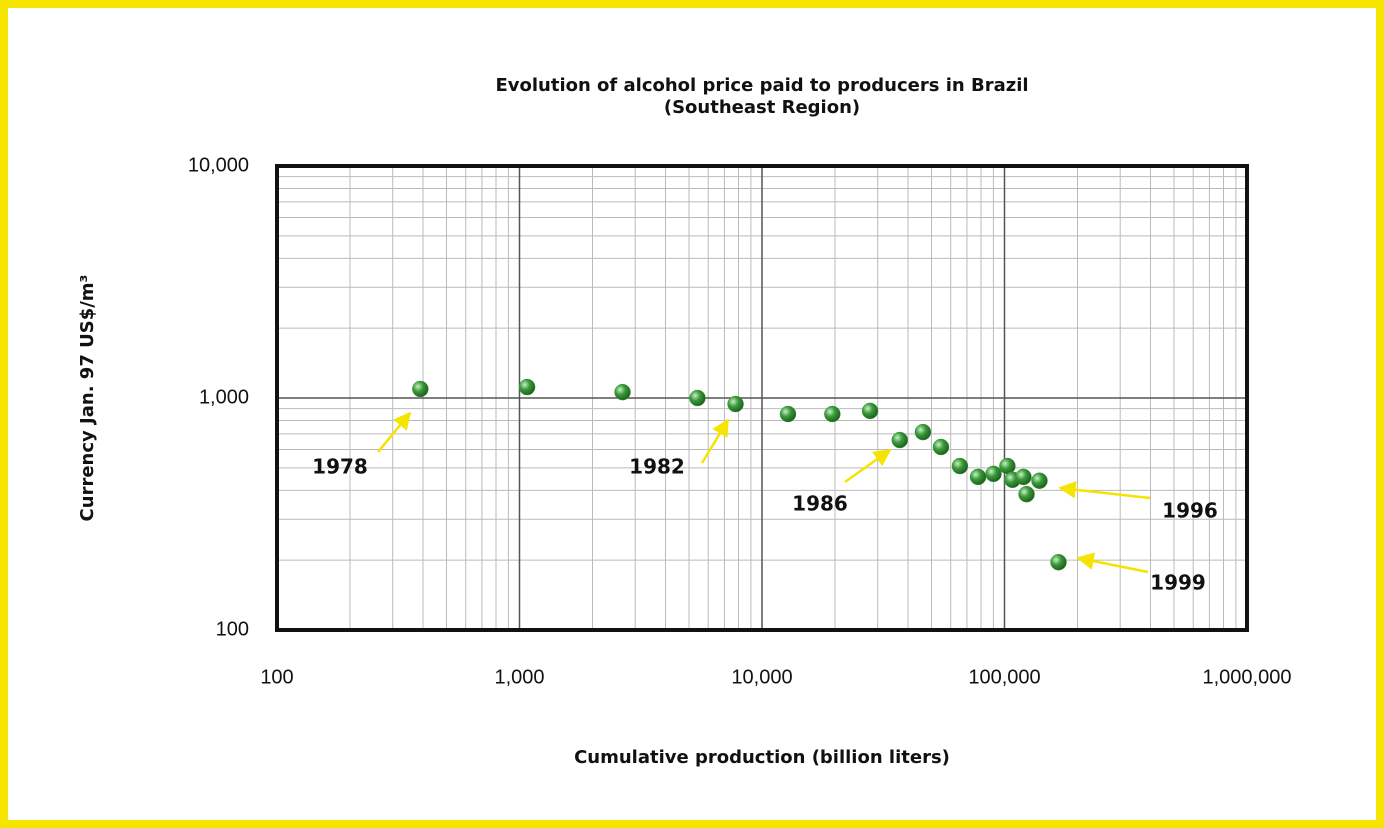  What do you see at coordinates (1247, 677) in the screenshot?
I see `x-tick-label: 1,000,000` at bounding box center [1247, 677].